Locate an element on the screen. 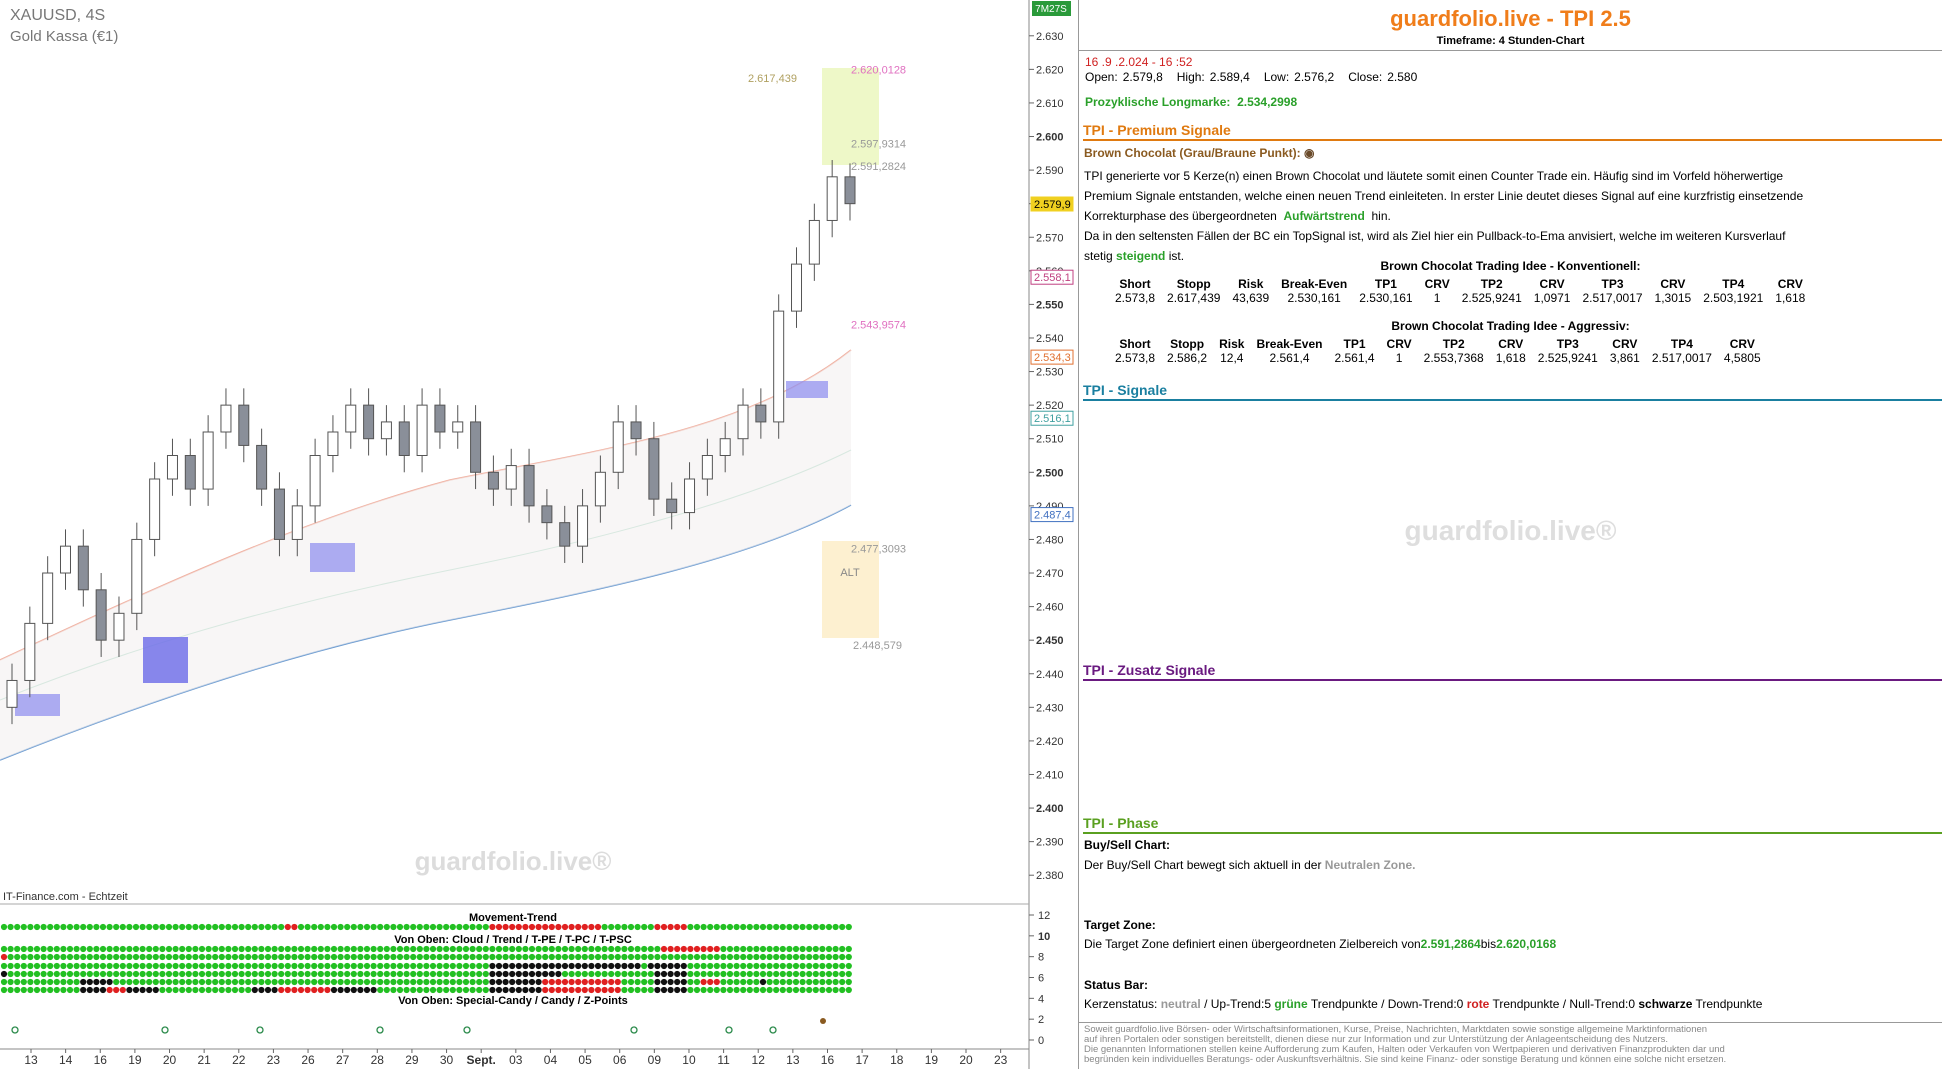  cell: 1,3015 is located at coordinates (1673, 298).